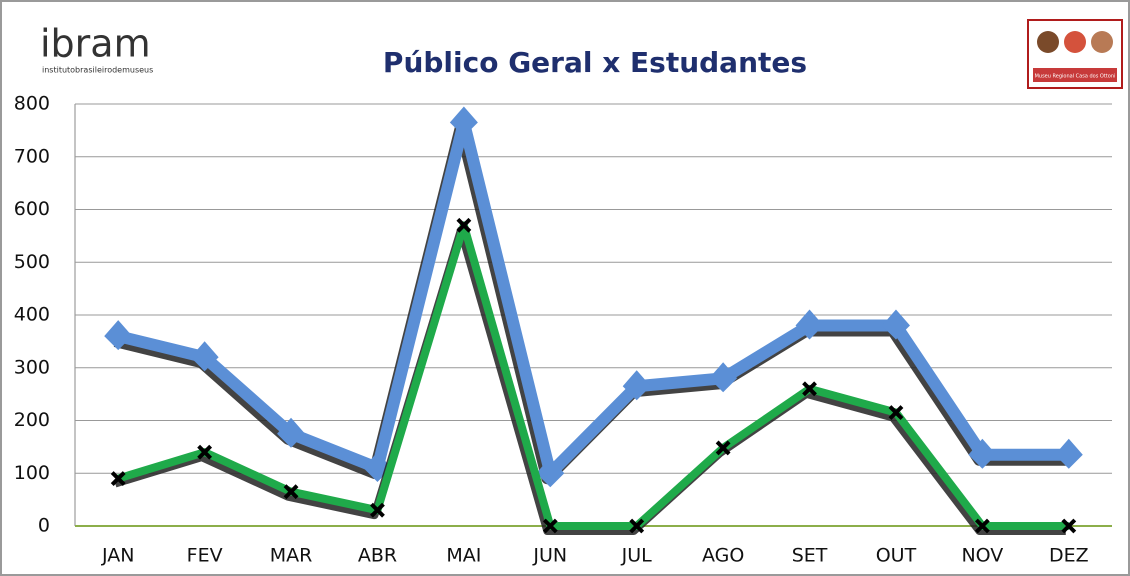 This screenshot has width=1130, height=576. Describe the element at coordinates (377, 556) in the screenshot. I see `x-tick-label: ABR` at that location.